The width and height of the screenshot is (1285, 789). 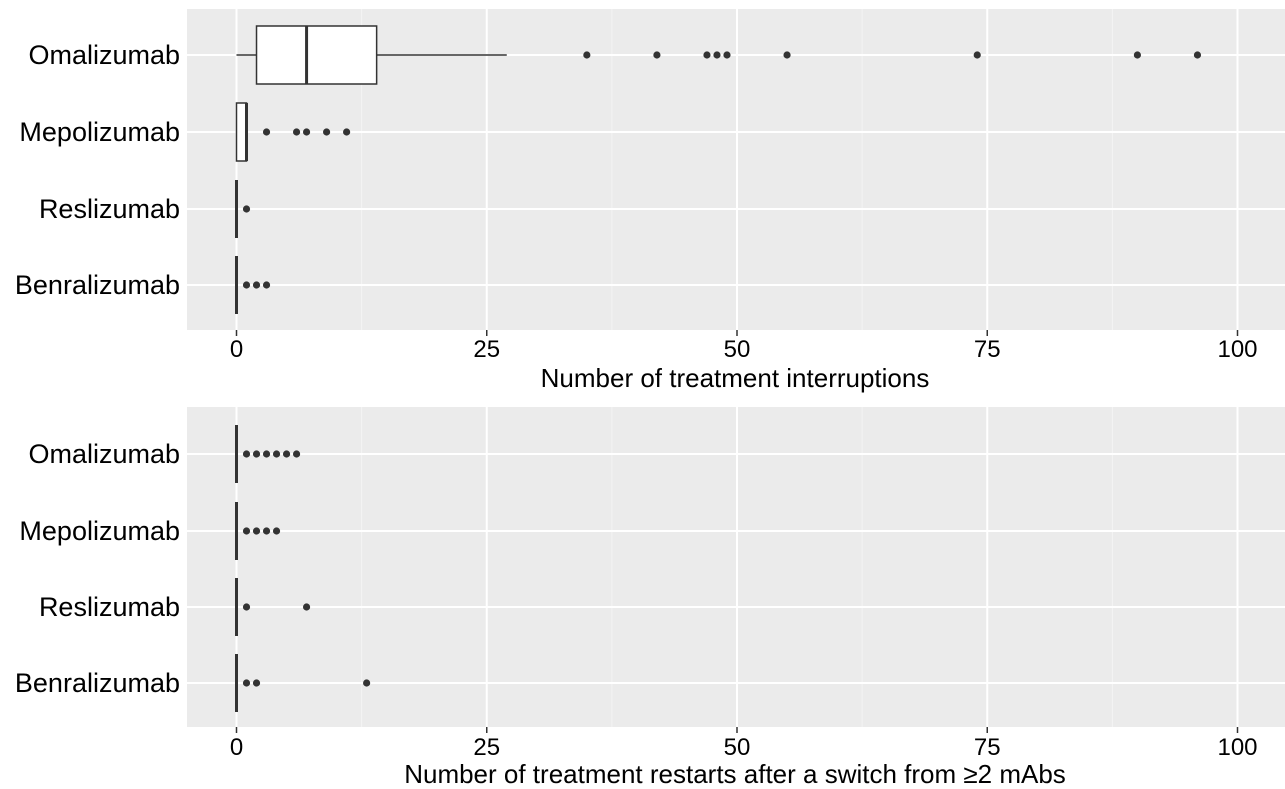 What do you see at coordinates (735, 378) in the screenshot?
I see `x-axis-title: Number of treatment interruptions` at bounding box center [735, 378].